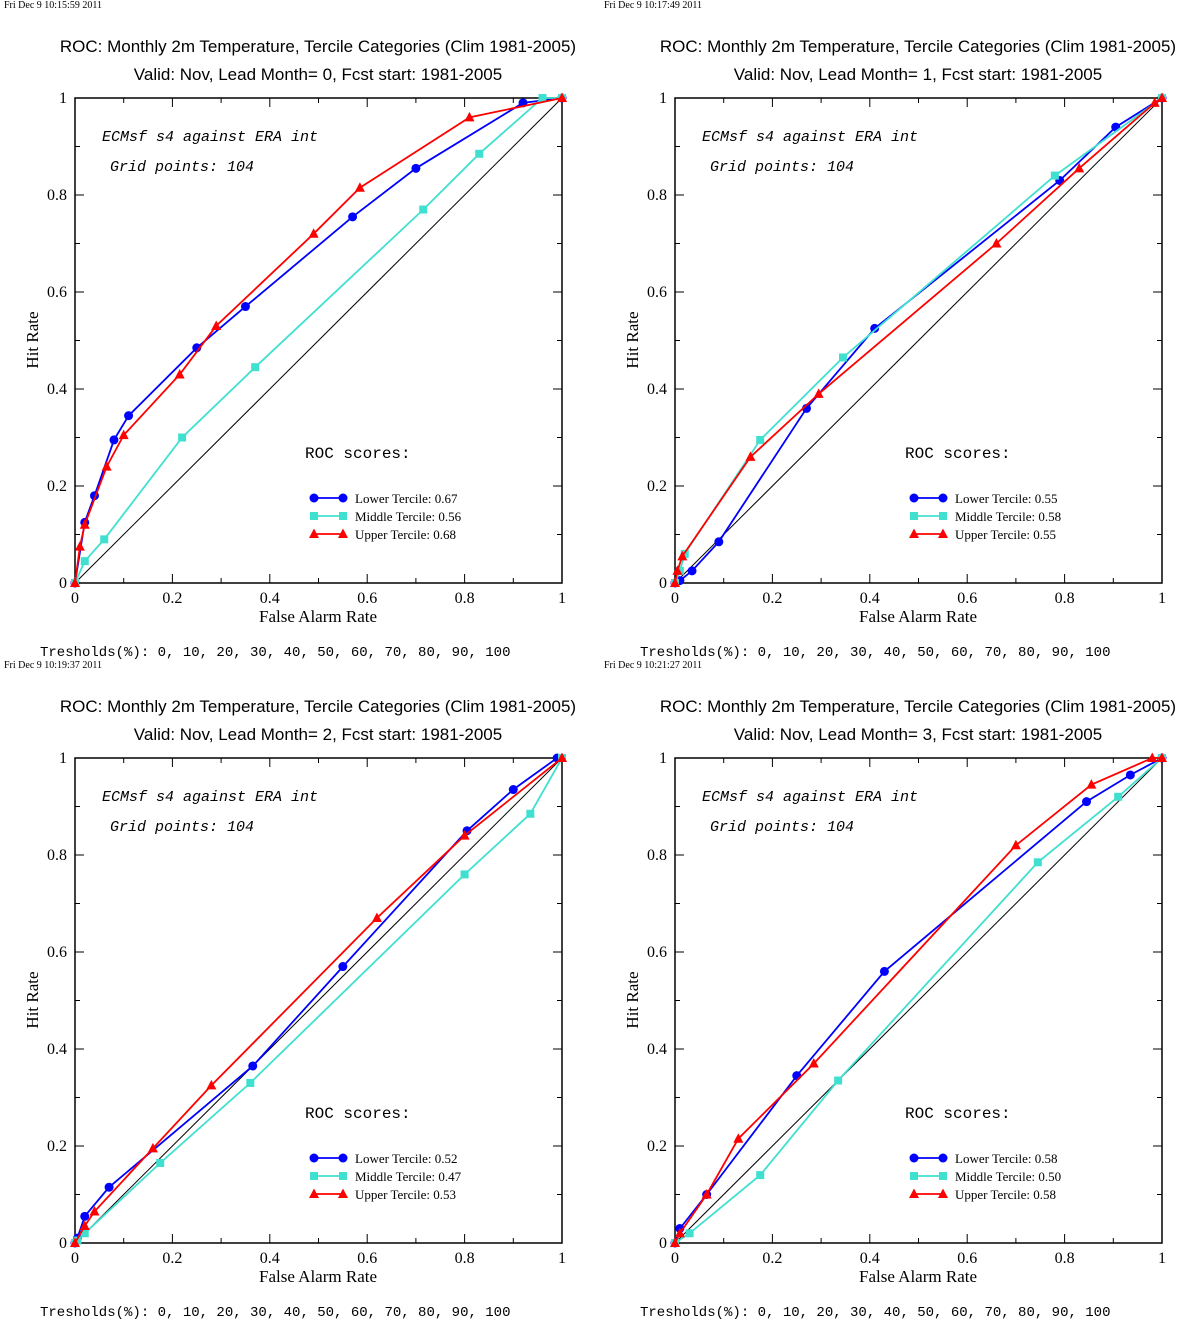 The height and width of the screenshot is (1320, 1200). Describe the element at coordinates (386, 516) in the screenshot. I see `legend-entry-middle-tercile: Middle Tercile: 0.56` at that location.